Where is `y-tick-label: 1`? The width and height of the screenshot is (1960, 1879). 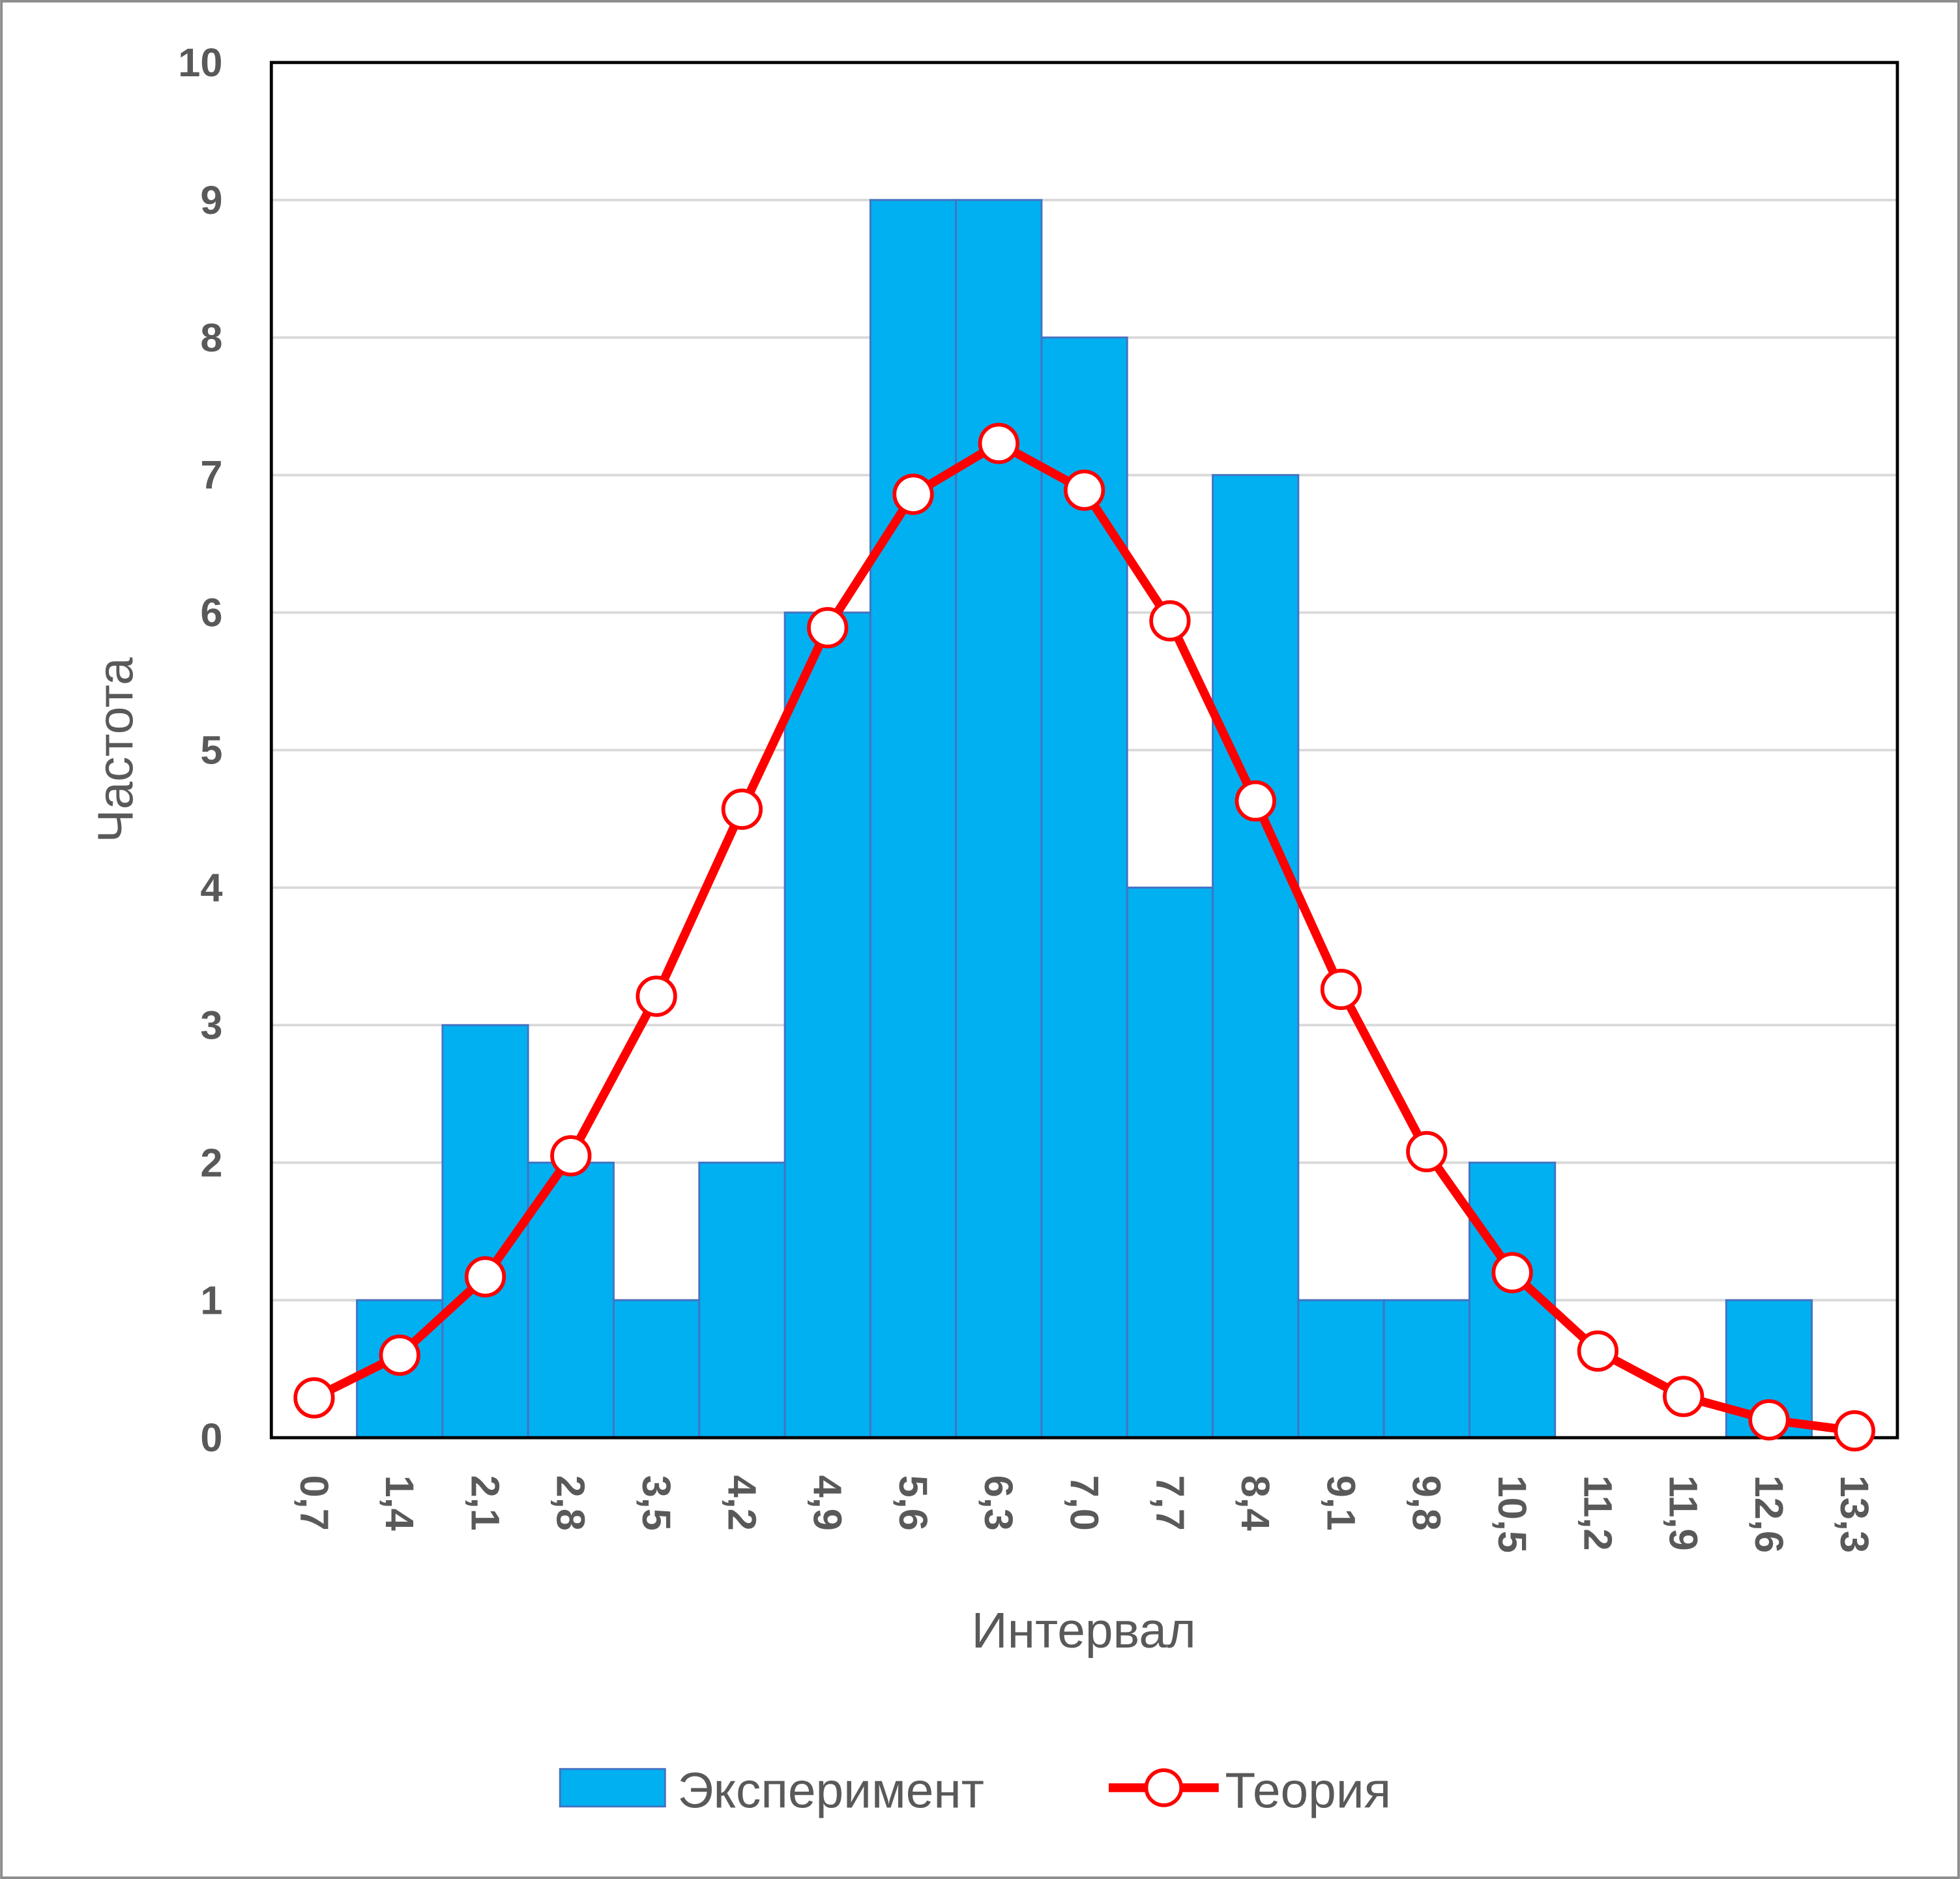
y-tick-label: 1 is located at coordinates (211, 1300).